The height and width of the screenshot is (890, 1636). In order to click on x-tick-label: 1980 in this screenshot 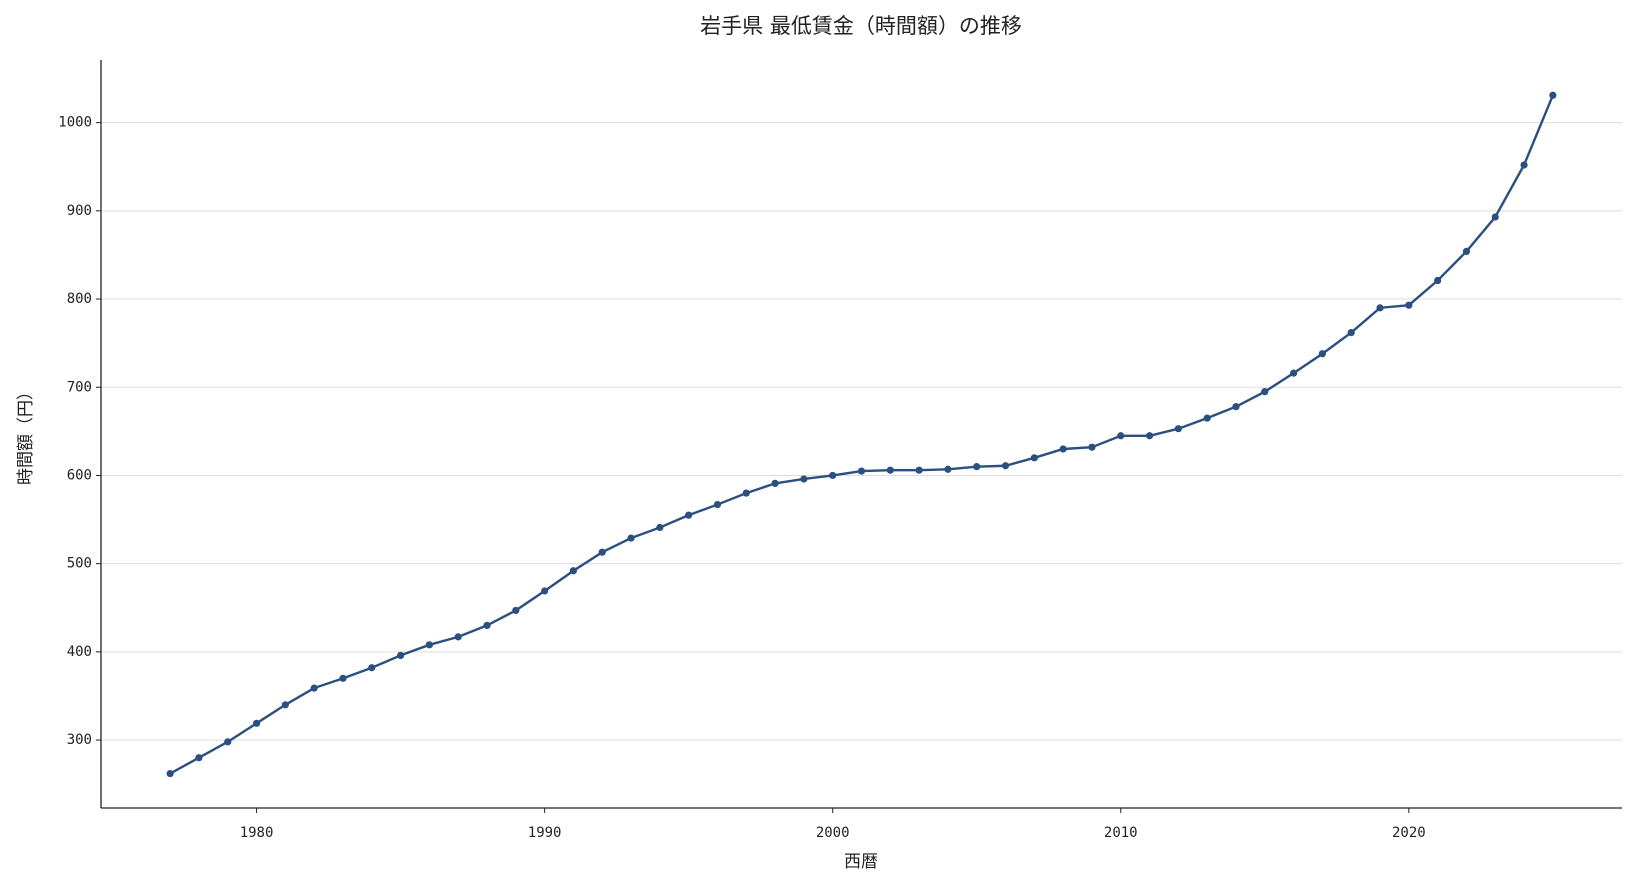, I will do `click(257, 833)`.